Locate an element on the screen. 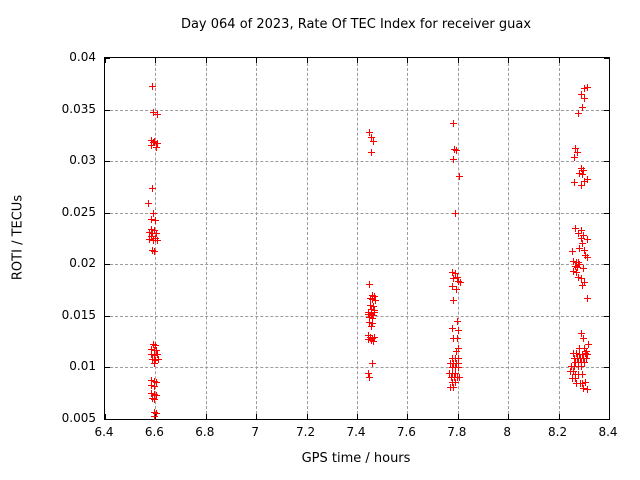  y-axis-label: ROTI / TECUs is located at coordinates (18, 237).